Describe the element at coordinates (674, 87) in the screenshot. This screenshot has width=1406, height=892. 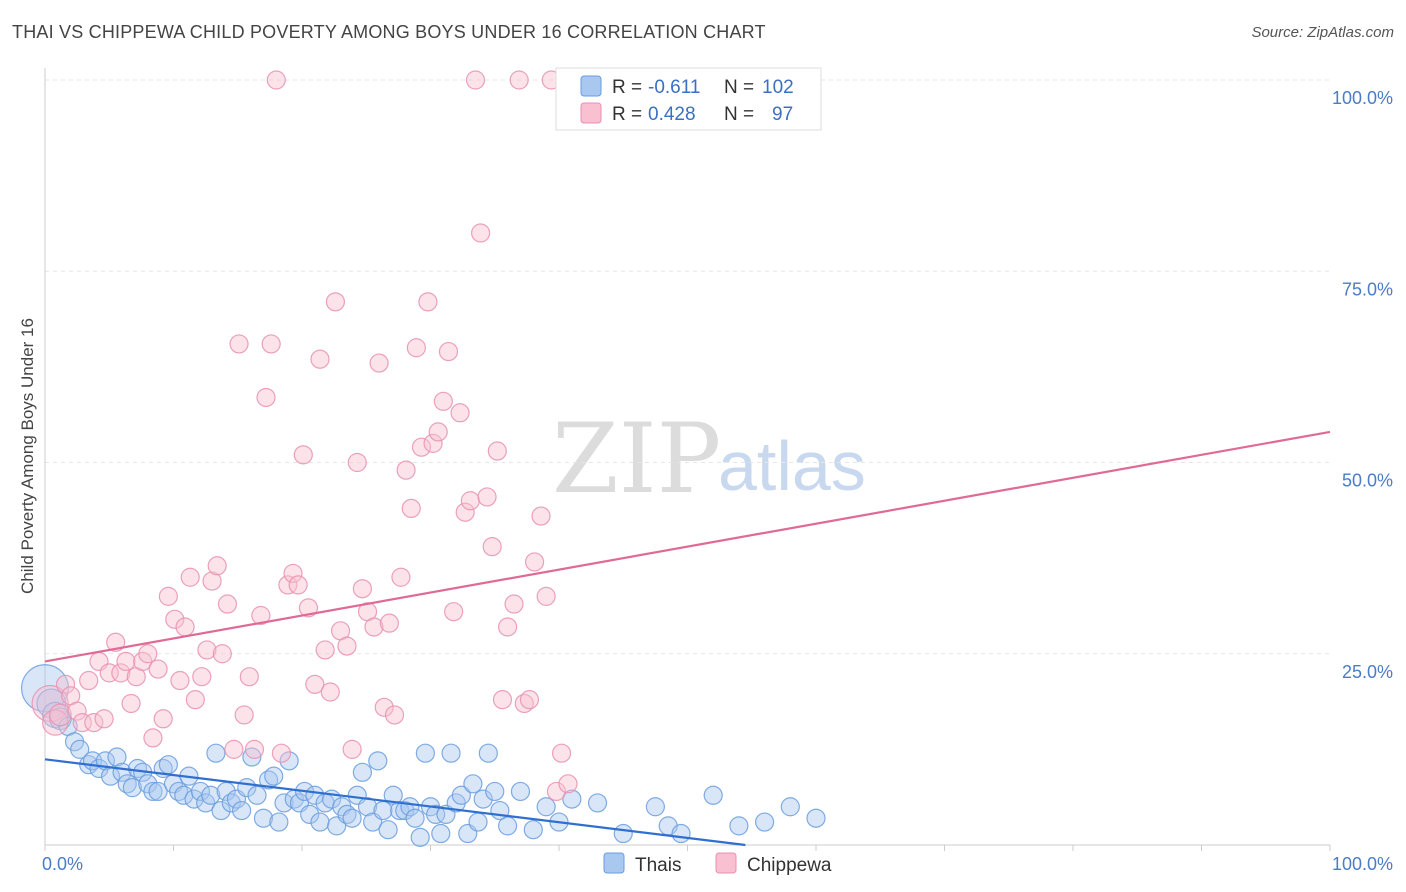
I see `legend-r-value-thais: -0.611` at that location.